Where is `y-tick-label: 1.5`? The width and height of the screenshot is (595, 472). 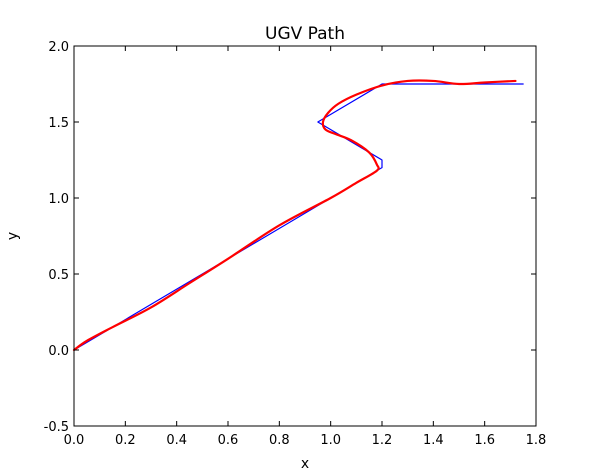 y-tick-label: 1.5 is located at coordinates (58, 123).